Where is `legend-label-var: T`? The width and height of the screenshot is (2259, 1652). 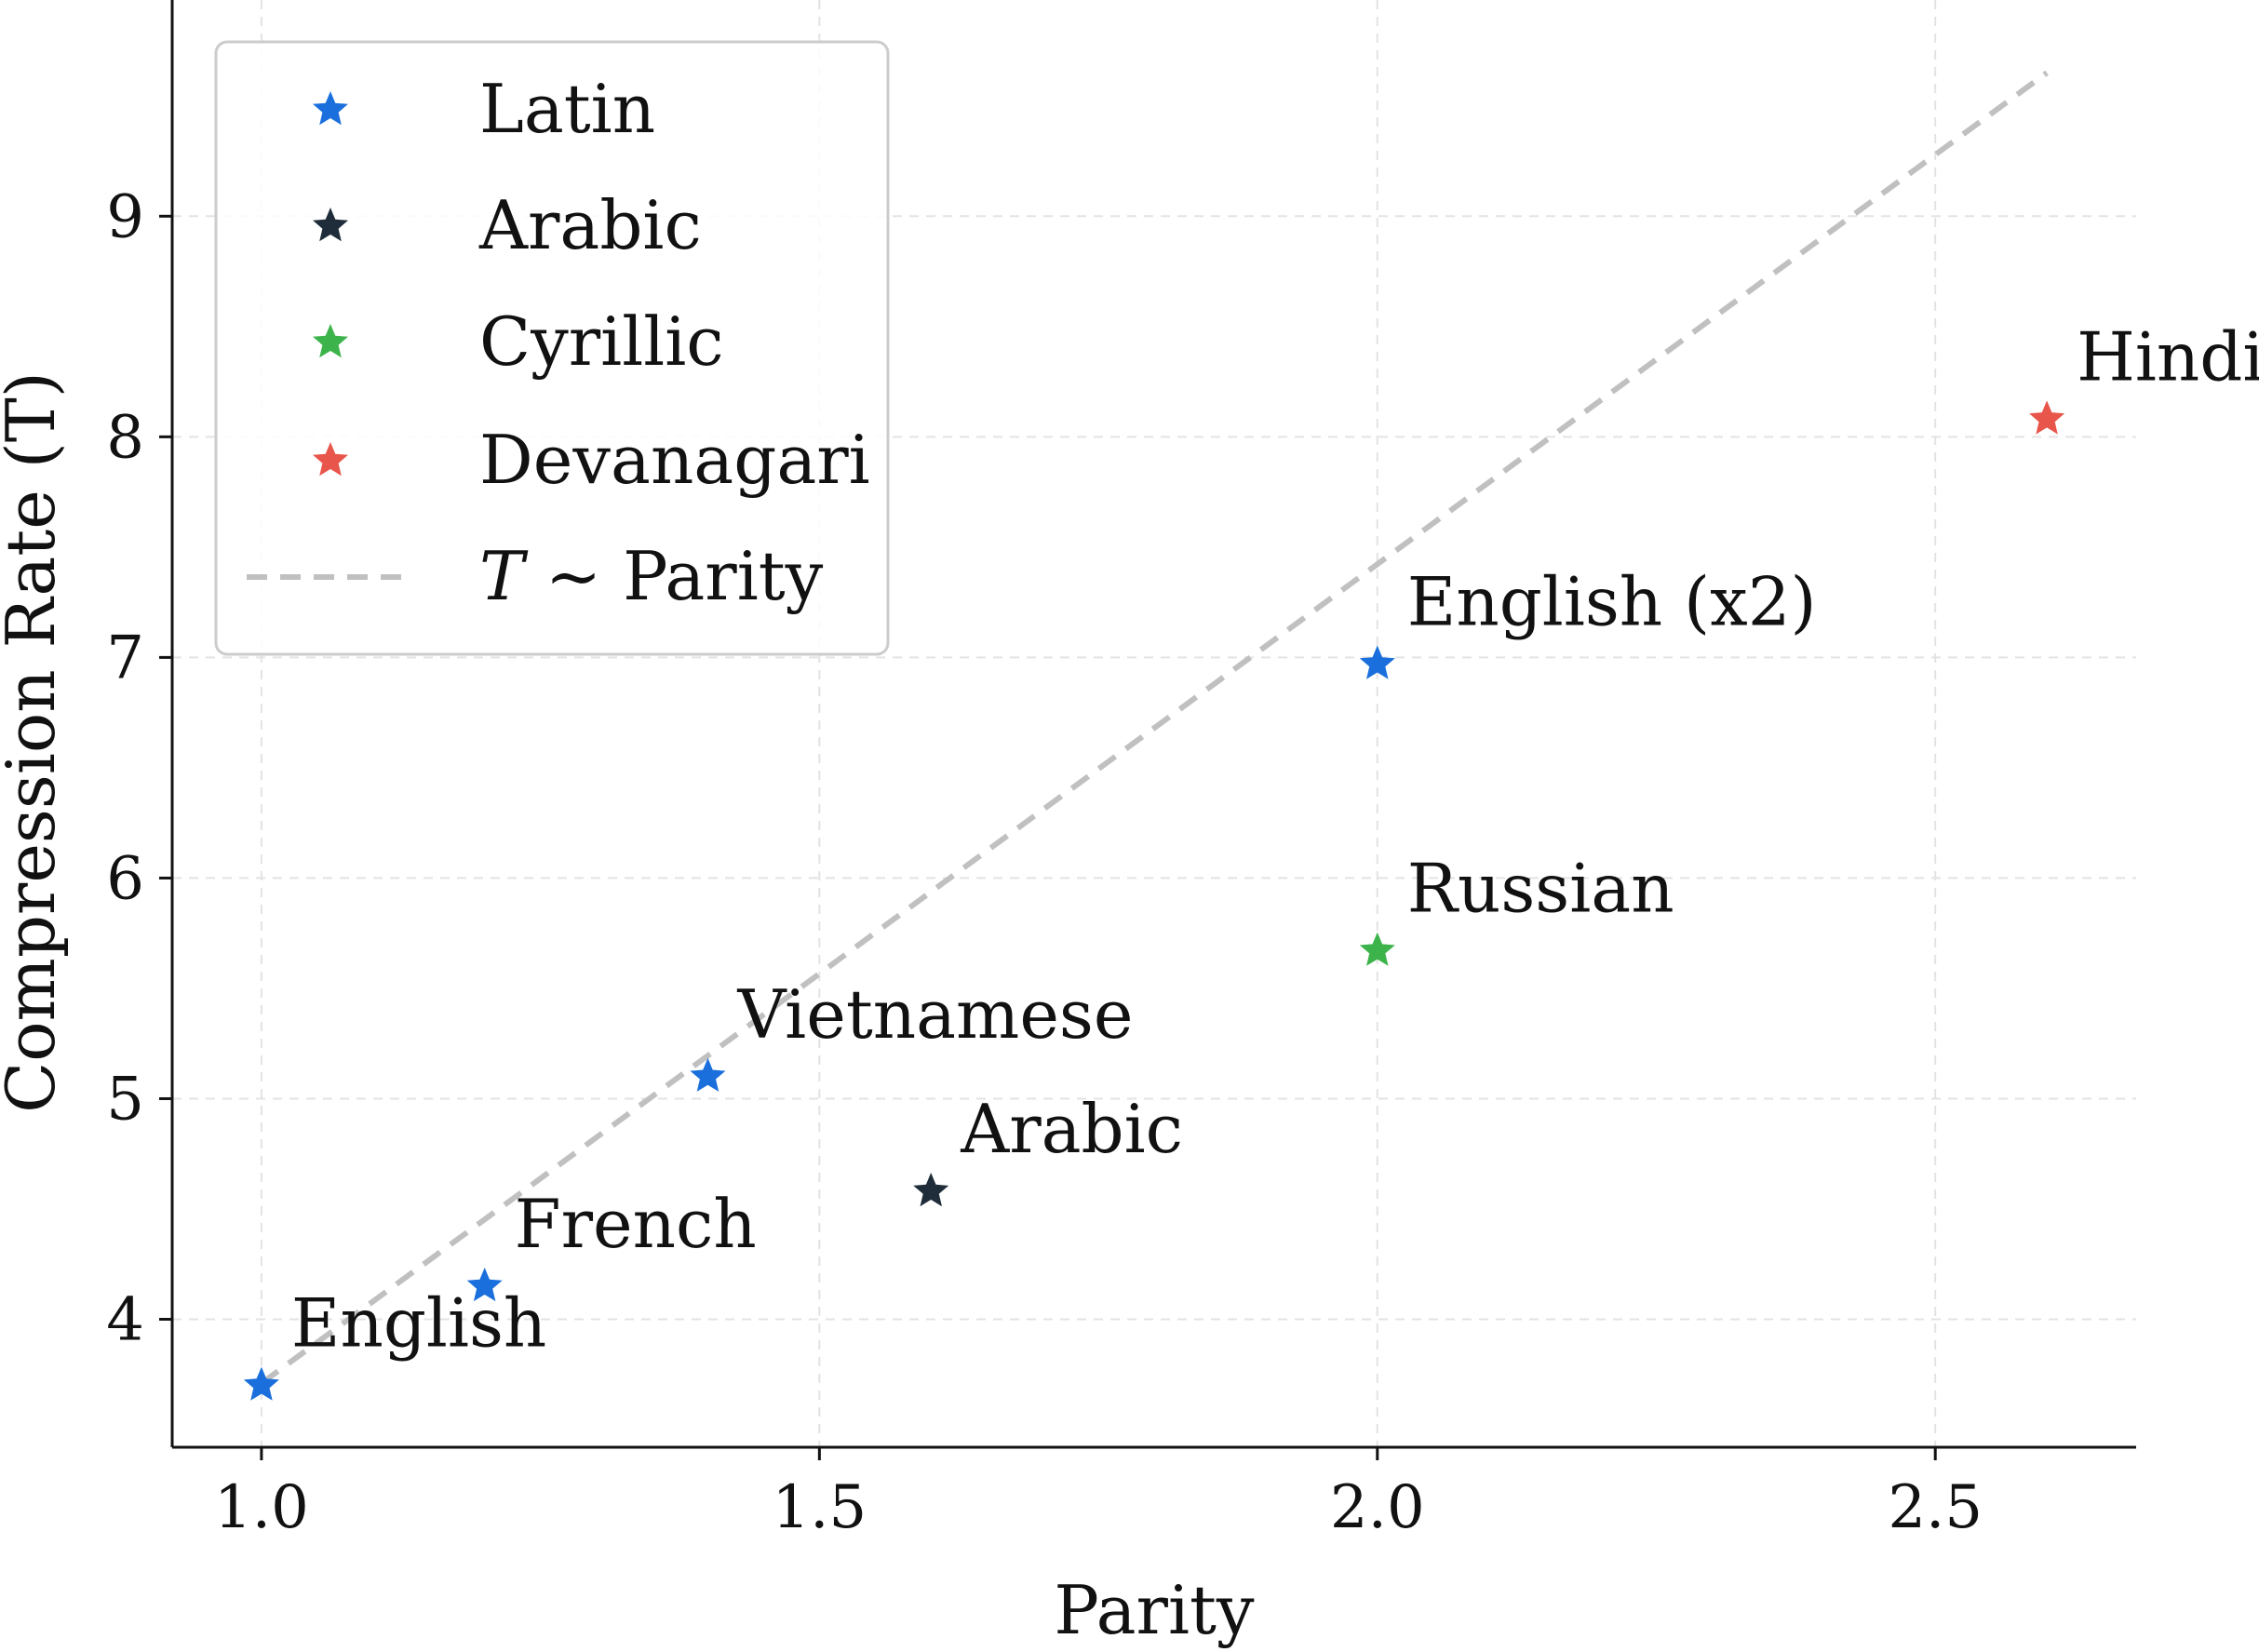
legend-label-var: T is located at coordinates (504, 576).